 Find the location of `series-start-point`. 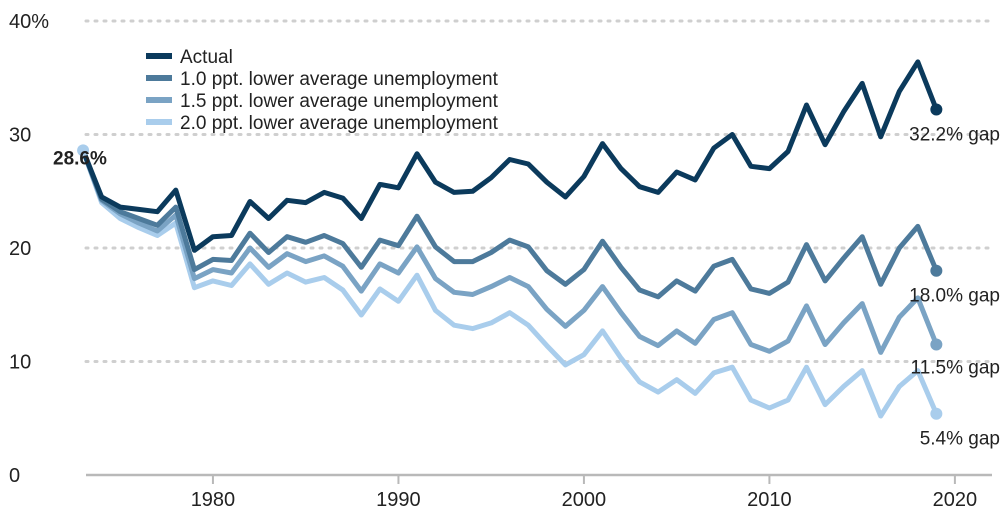

series-start-point is located at coordinates (83, 150).